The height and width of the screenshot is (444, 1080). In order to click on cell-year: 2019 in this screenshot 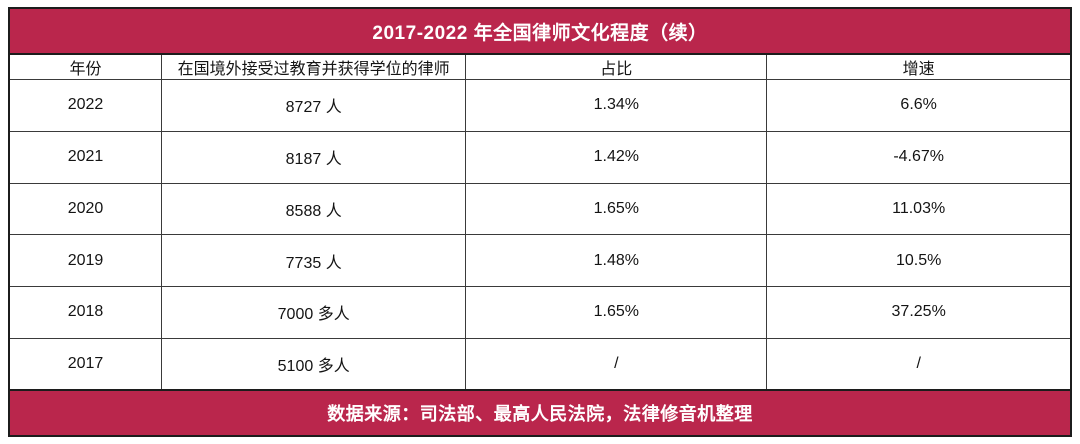, I will do `click(86, 260)`.